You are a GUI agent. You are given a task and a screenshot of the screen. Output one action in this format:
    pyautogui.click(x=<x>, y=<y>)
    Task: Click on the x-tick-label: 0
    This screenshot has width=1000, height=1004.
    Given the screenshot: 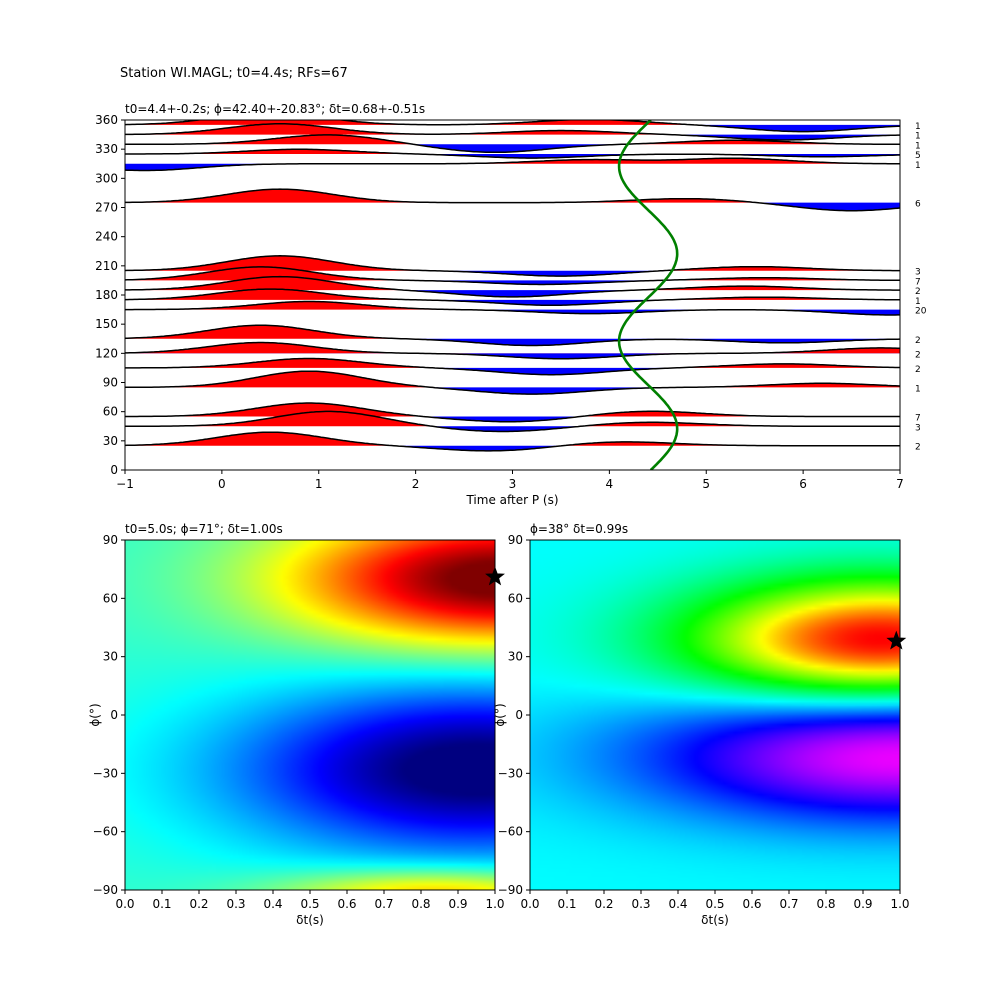 What is the action you would take?
    pyautogui.click(x=222, y=484)
    